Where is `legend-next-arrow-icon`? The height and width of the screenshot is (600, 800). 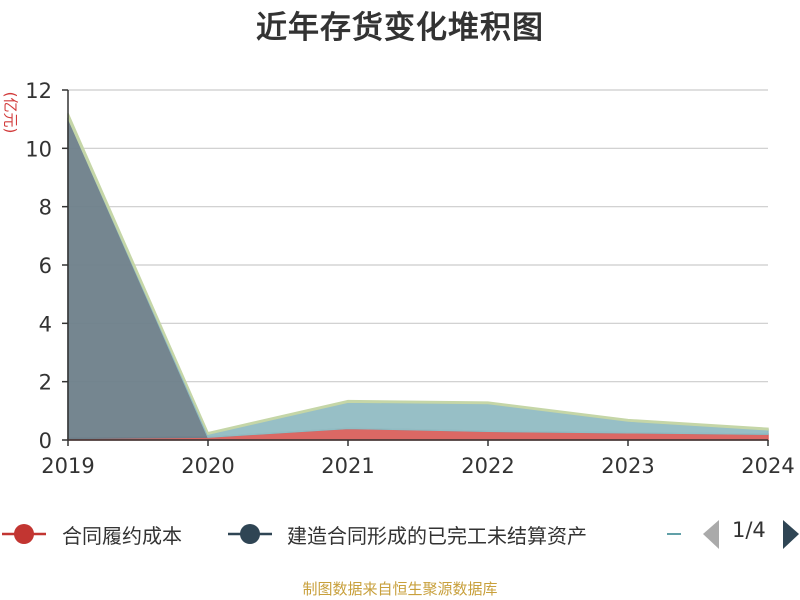 legend-next-arrow-icon is located at coordinates (791, 534).